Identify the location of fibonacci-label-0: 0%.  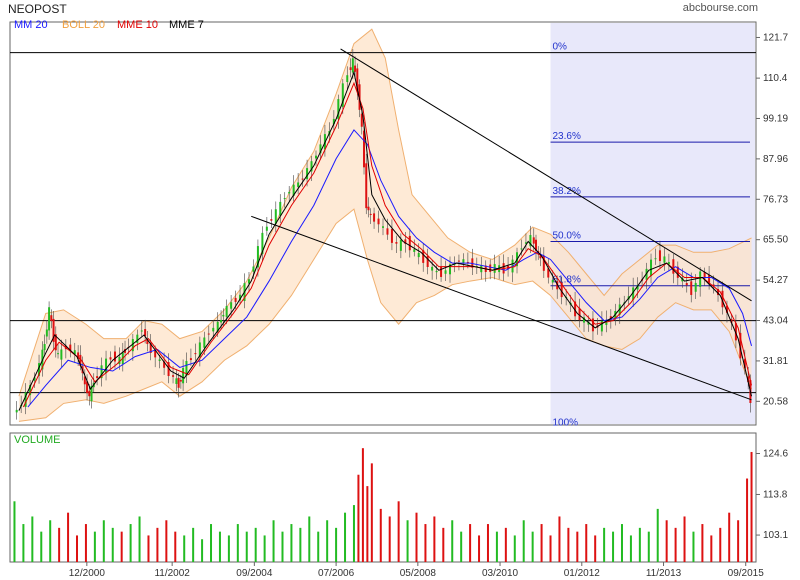
(560, 47).